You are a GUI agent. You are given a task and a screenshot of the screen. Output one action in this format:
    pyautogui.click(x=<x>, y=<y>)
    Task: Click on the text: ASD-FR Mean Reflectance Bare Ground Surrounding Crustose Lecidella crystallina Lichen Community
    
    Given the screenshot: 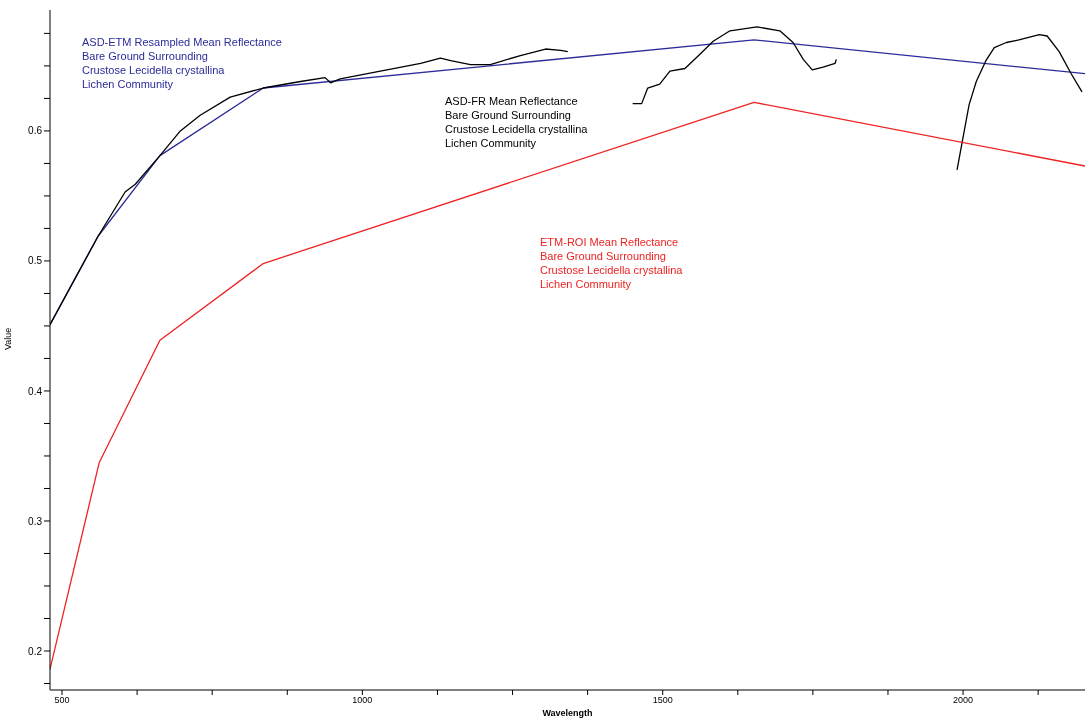 What is the action you would take?
    pyautogui.click(x=516, y=122)
    